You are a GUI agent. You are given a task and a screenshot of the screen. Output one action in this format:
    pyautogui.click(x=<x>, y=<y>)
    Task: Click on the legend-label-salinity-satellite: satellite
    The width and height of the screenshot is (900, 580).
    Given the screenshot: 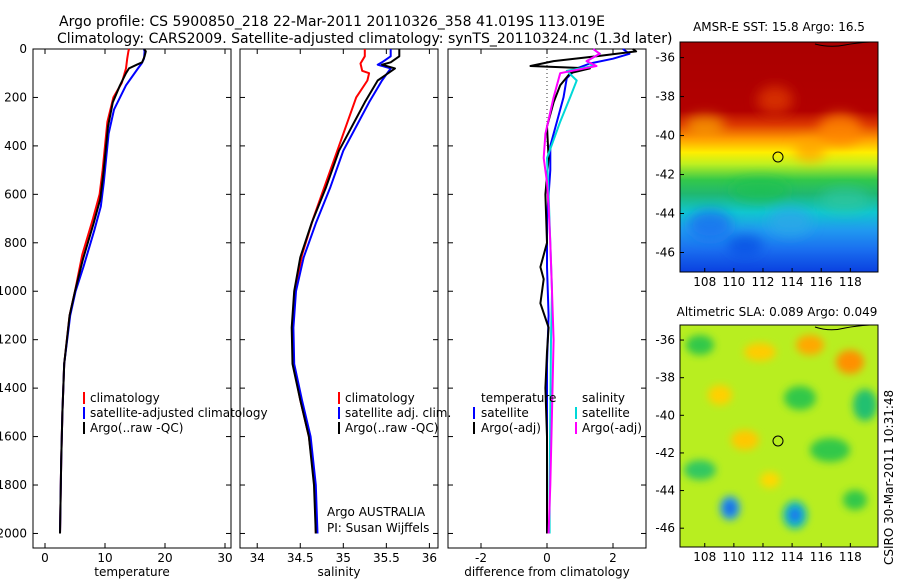 What is the action you would take?
    pyautogui.click(x=606, y=413)
    